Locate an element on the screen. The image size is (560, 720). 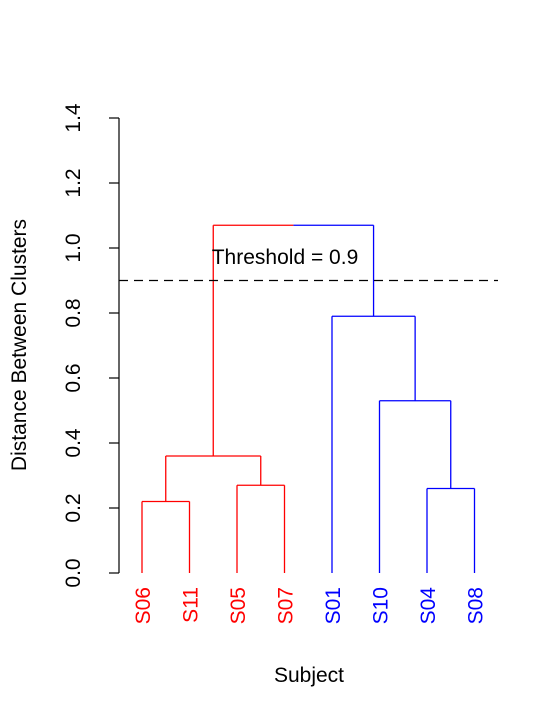
leaf-labels: S06 S11 S05 S07 S01 S10 S04 S08 is located at coordinates (310, 606).